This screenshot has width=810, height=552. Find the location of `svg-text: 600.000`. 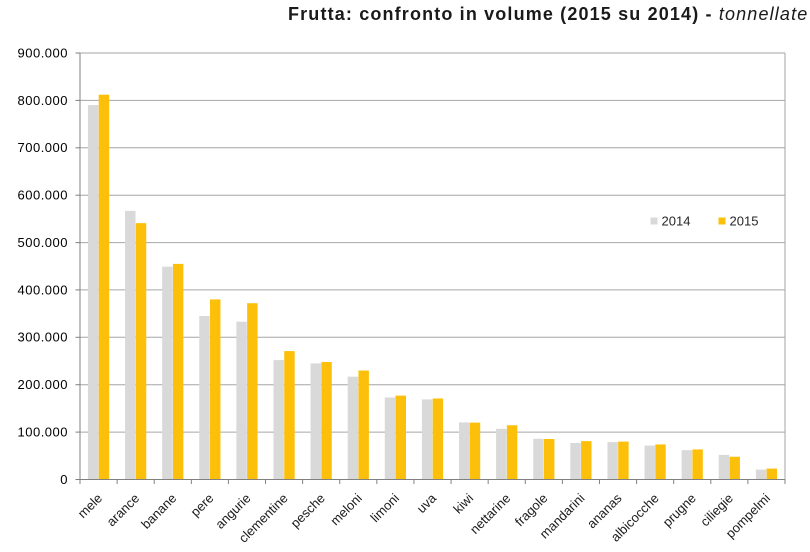

svg-text: 600.000 is located at coordinates (43, 195).